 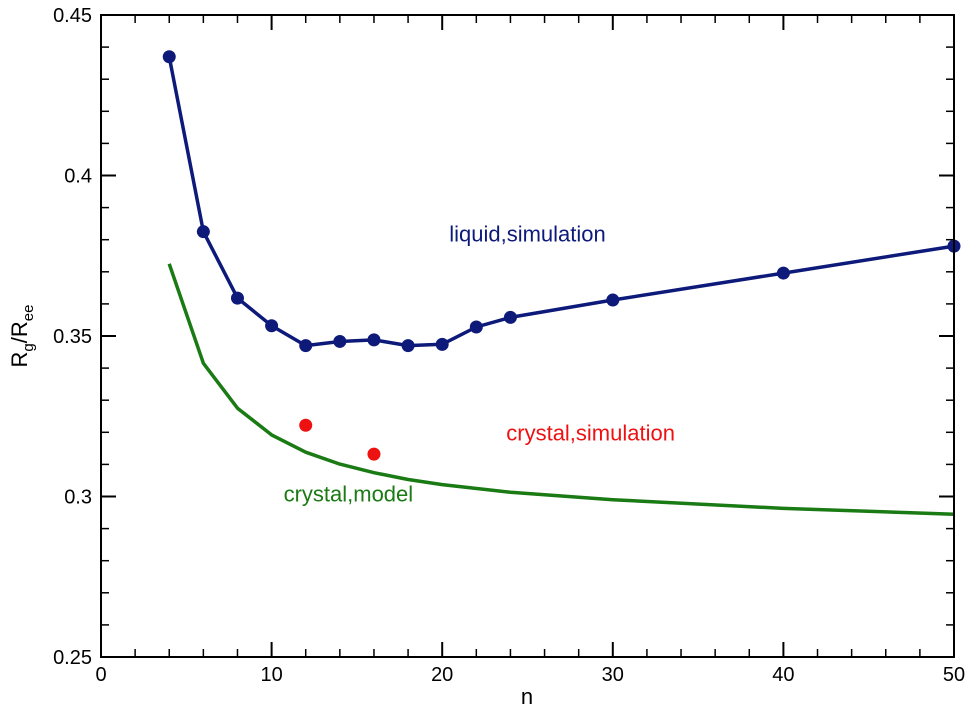 What do you see at coordinates (590, 432) in the screenshot?
I see `annotation-crystal-simulation: crystal,simulation` at bounding box center [590, 432].